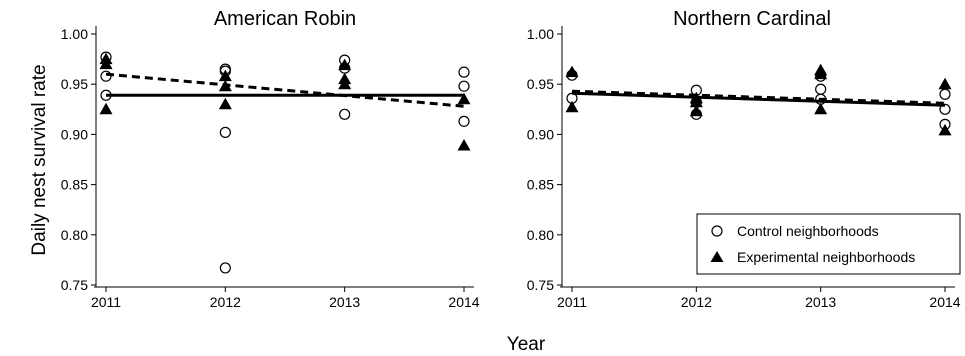 The height and width of the screenshot is (356, 965). I want to click on legend-circle-marker, so click(717, 231).